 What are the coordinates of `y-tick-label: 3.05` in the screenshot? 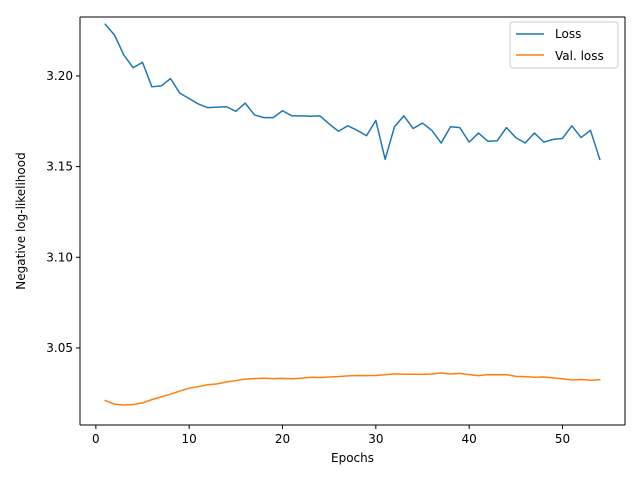 It's located at (59, 348).